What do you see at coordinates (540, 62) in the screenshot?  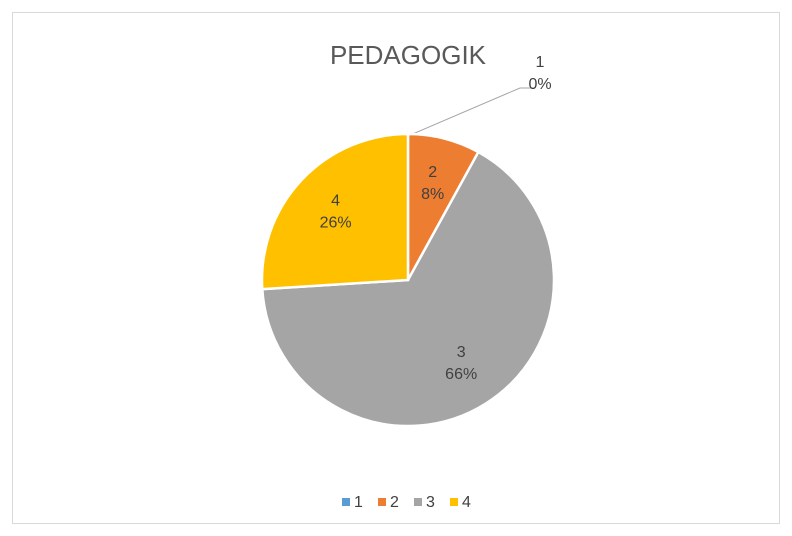 I see `data-label-name: 1` at bounding box center [540, 62].